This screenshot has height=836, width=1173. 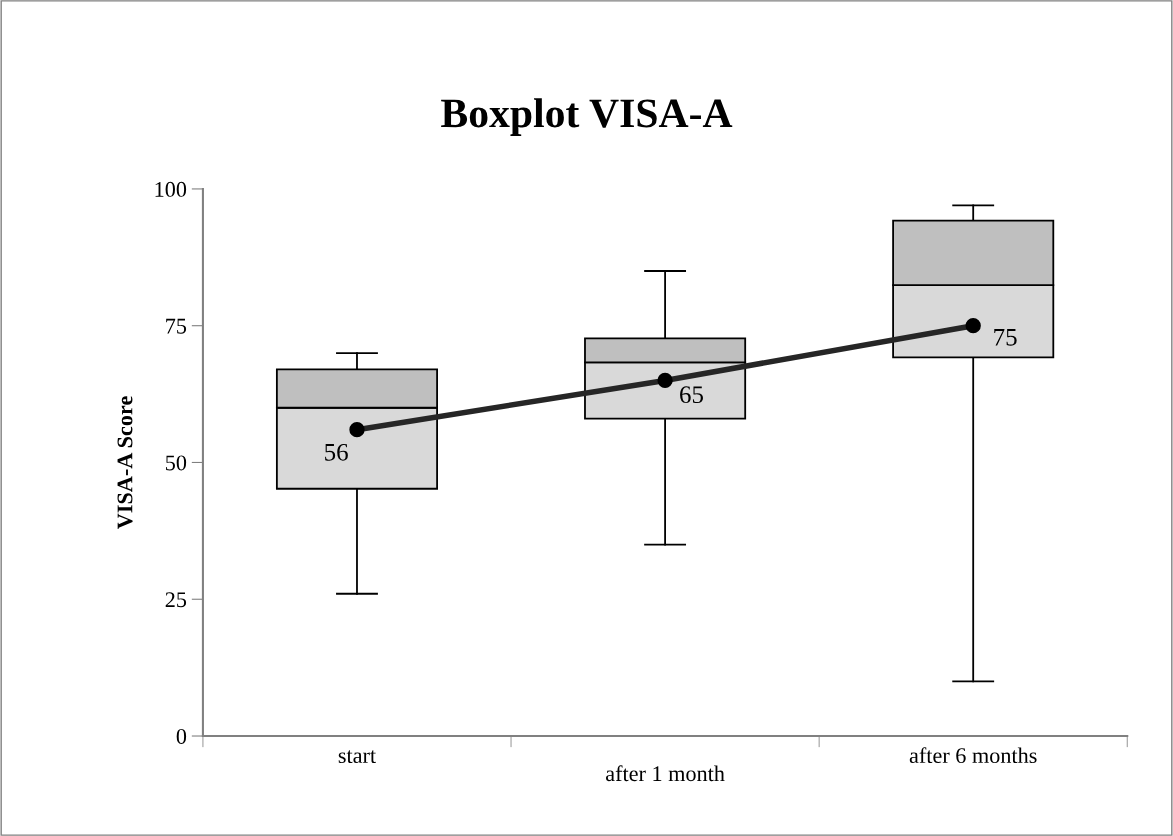 I want to click on y-tick-label: 0, so click(x=181, y=736).